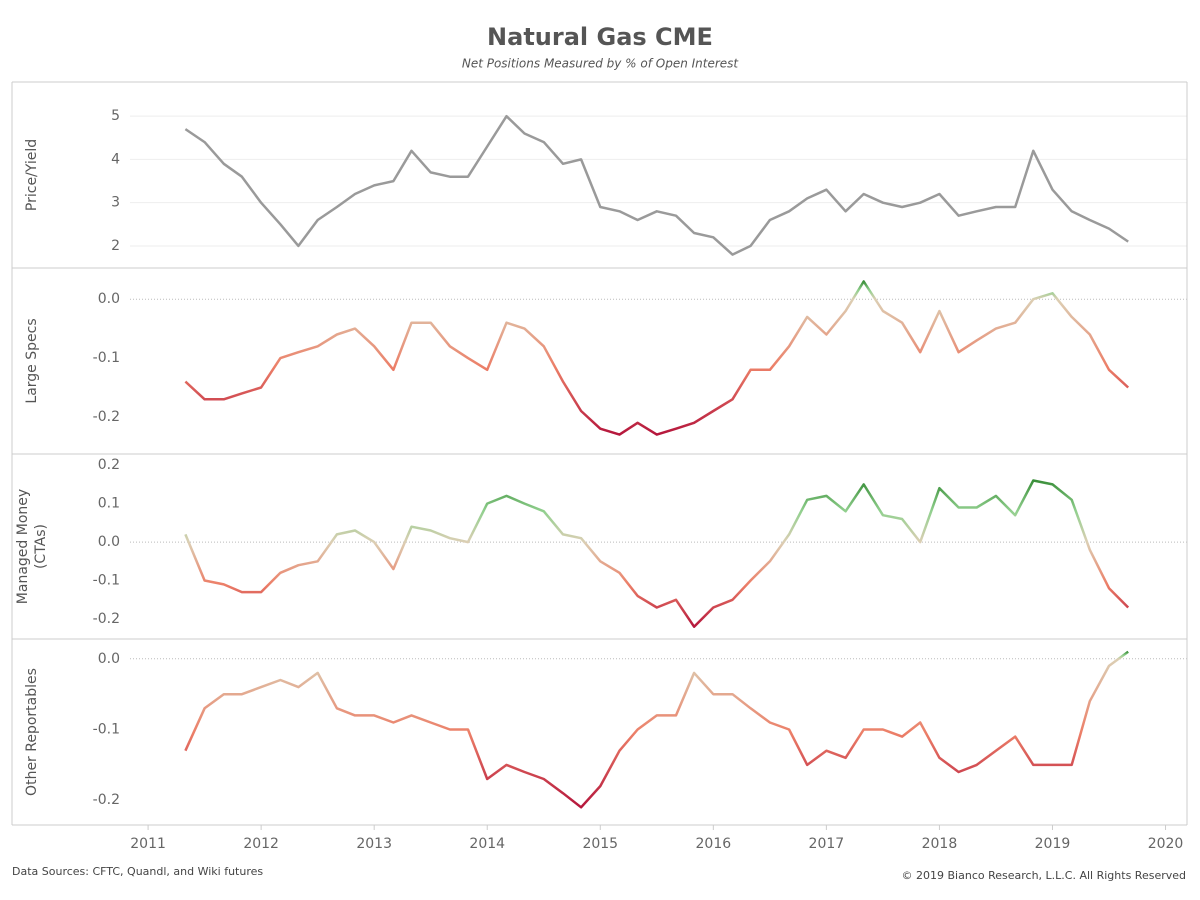 Image resolution: width=1200 pixels, height=900 pixels. What do you see at coordinates (374, 844) in the screenshot?
I see `x-tick-label: 2013` at bounding box center [374, 844].